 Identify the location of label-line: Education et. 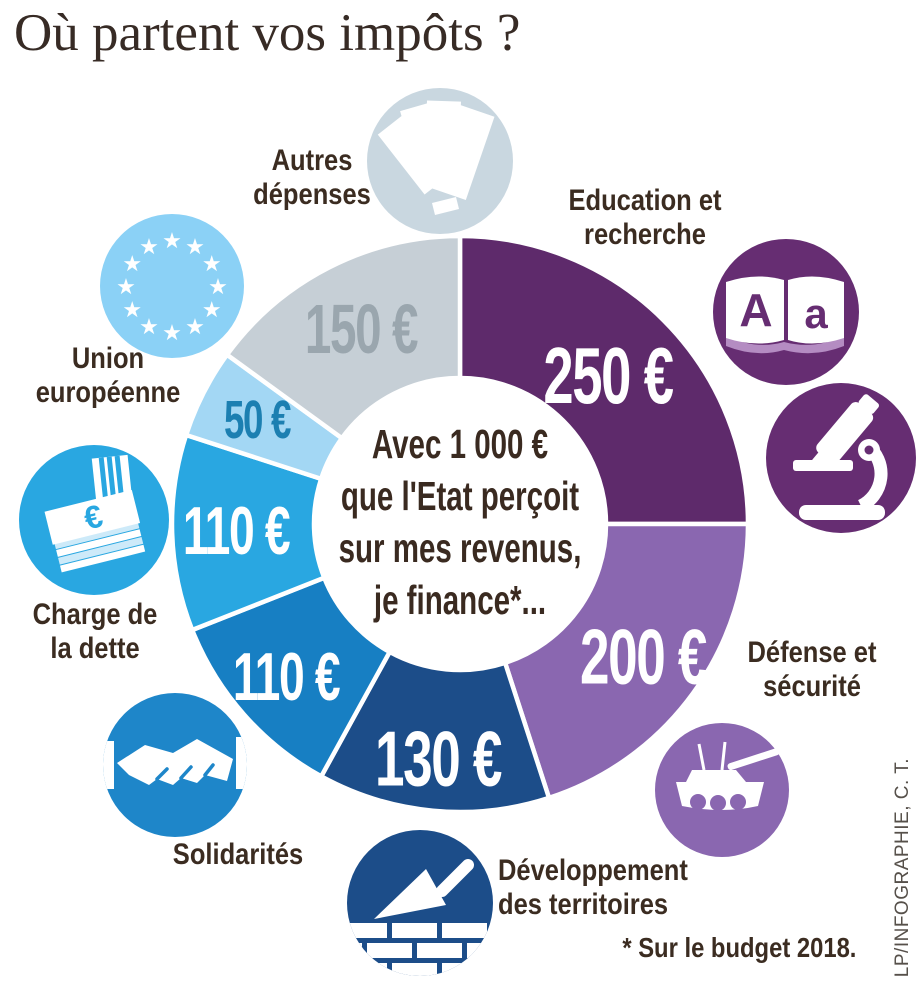
(645, 200).